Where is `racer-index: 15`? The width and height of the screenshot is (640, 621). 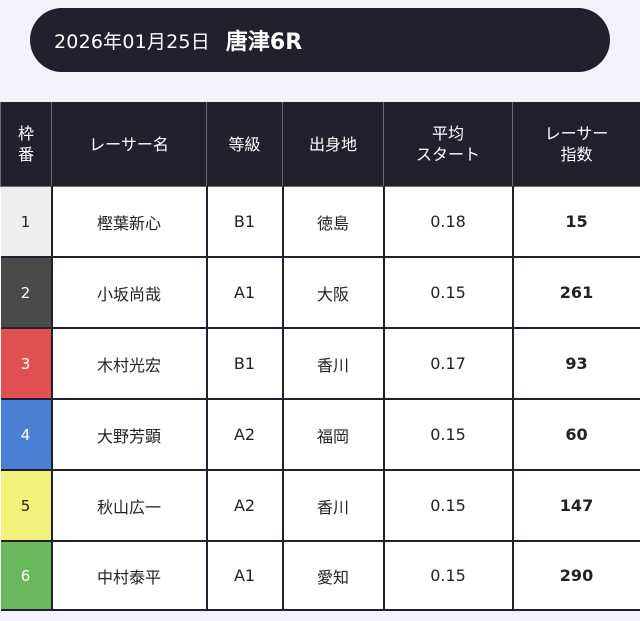
racer-index: 15 is located at coordinates (576, 222).